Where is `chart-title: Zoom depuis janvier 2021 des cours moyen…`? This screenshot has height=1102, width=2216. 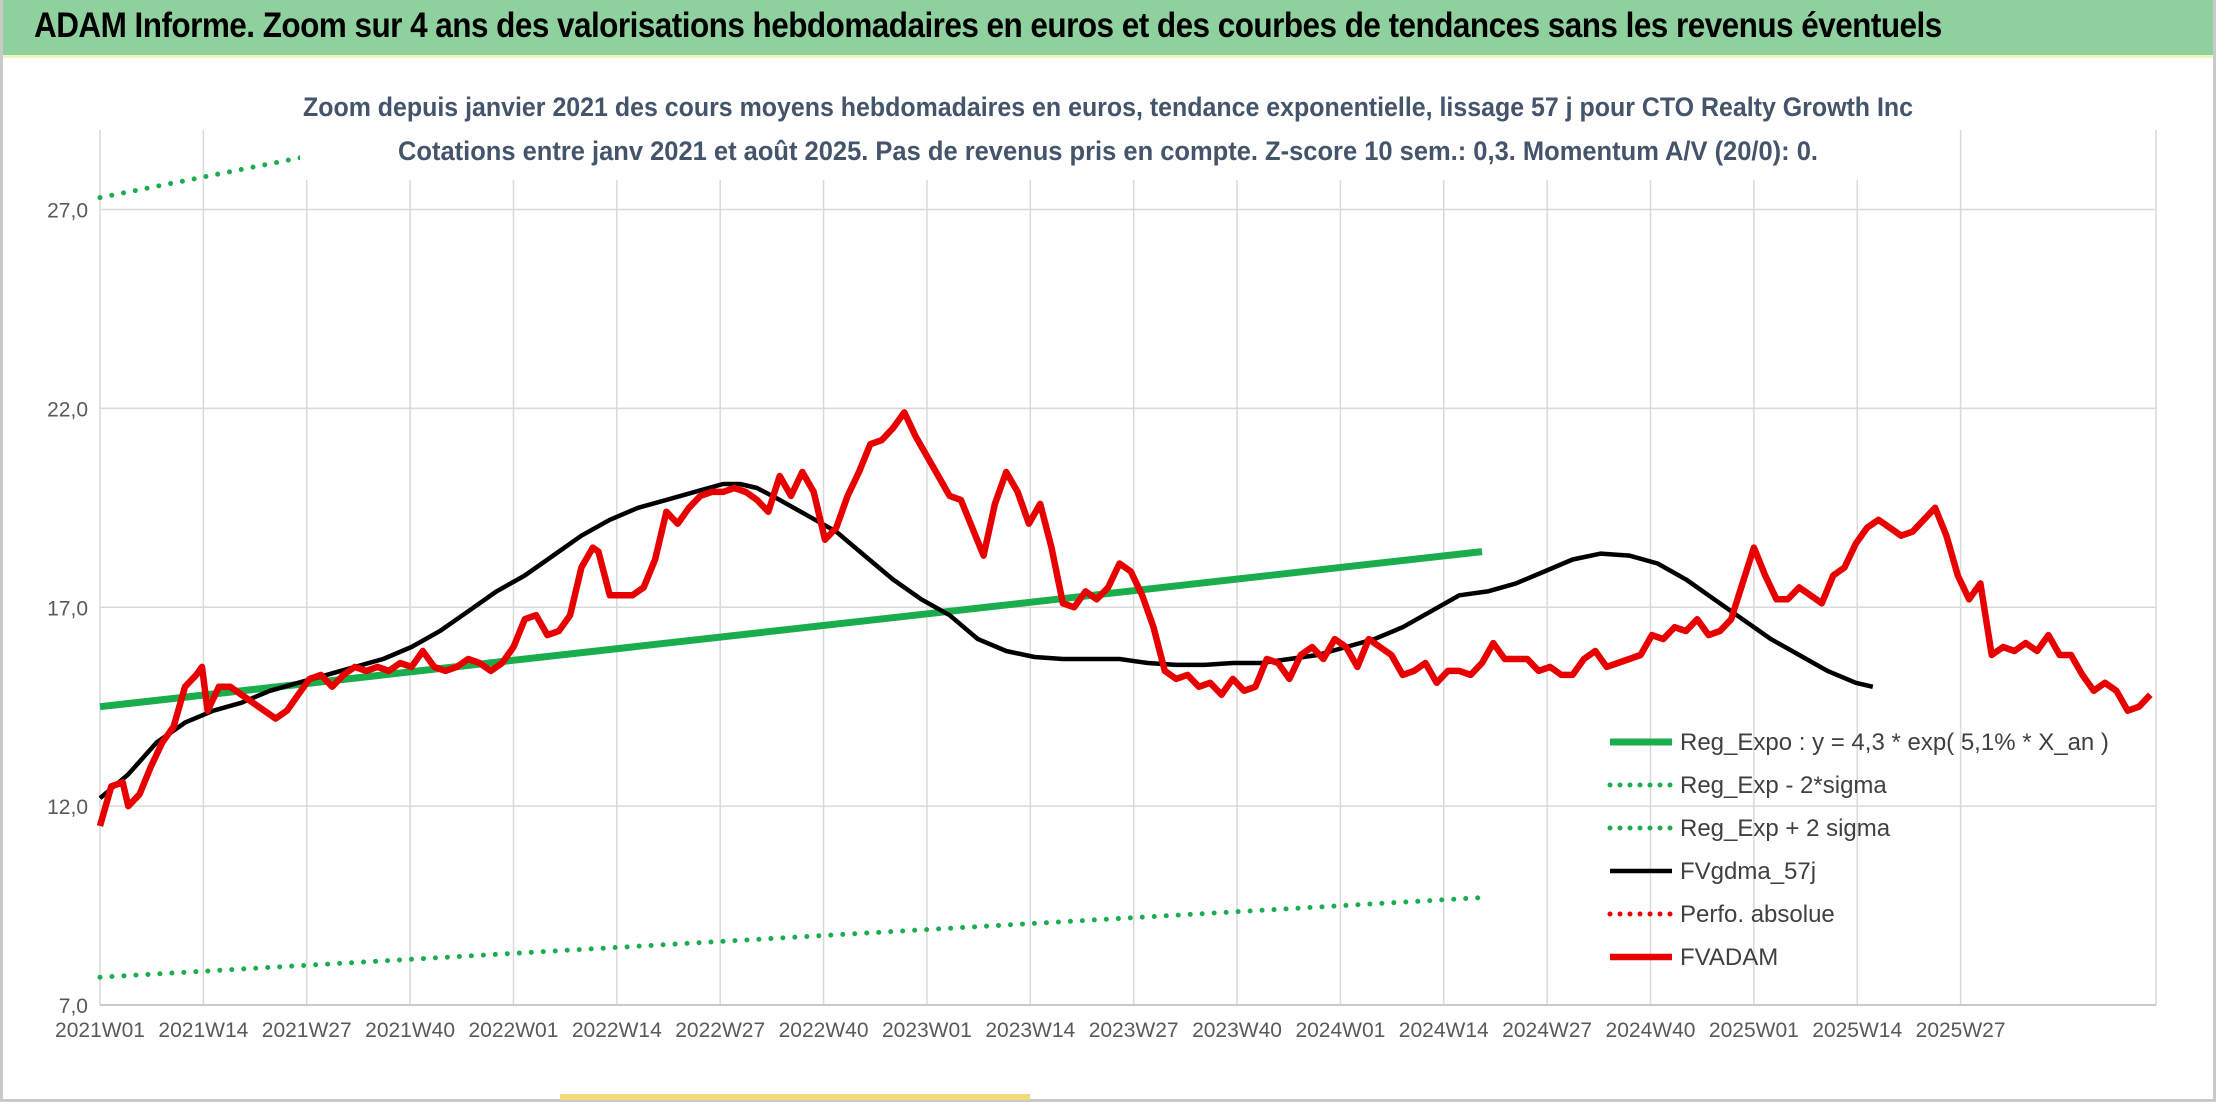
chart-title: Zoom depuis janvier 2021 des cours moyen… is located at coordinates (1108, 107).